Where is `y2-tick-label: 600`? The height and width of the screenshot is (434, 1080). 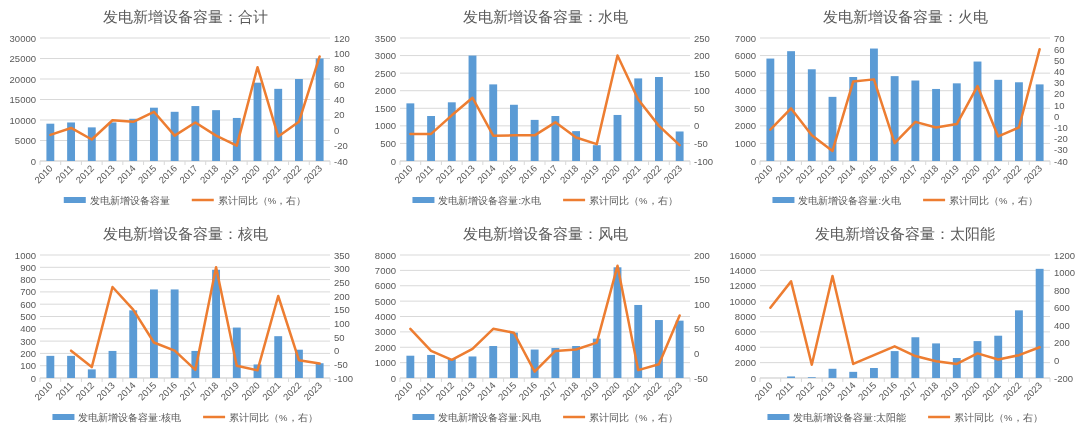
y2-tick-label: 600 is located at coordinates (1062, 308).